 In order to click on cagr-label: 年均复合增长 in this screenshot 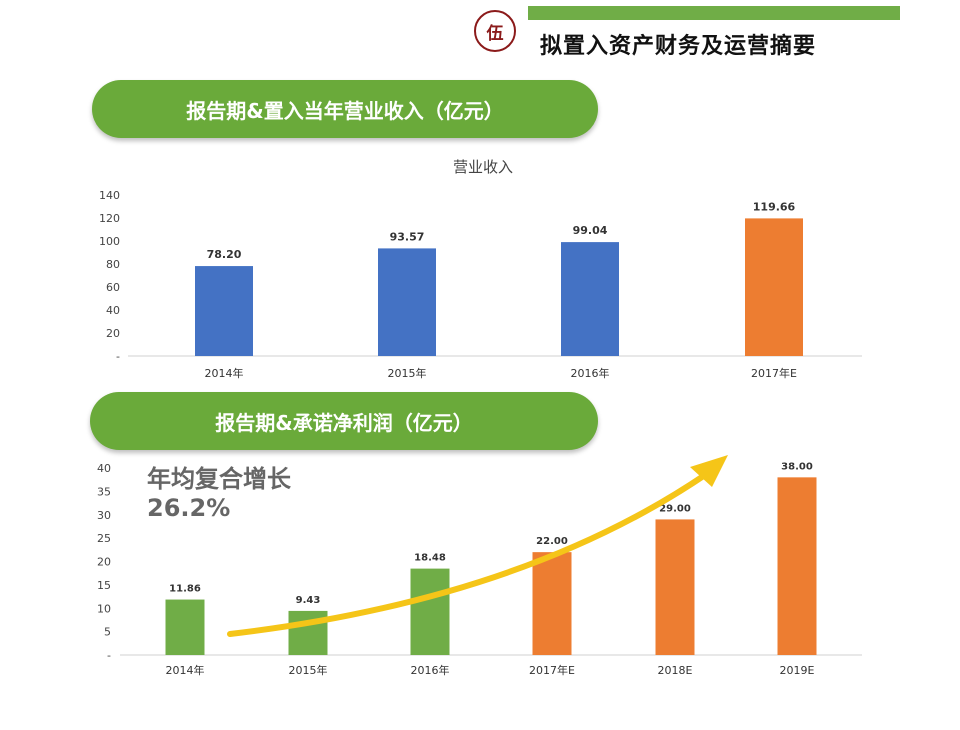, I will do `click(219, 479)`.